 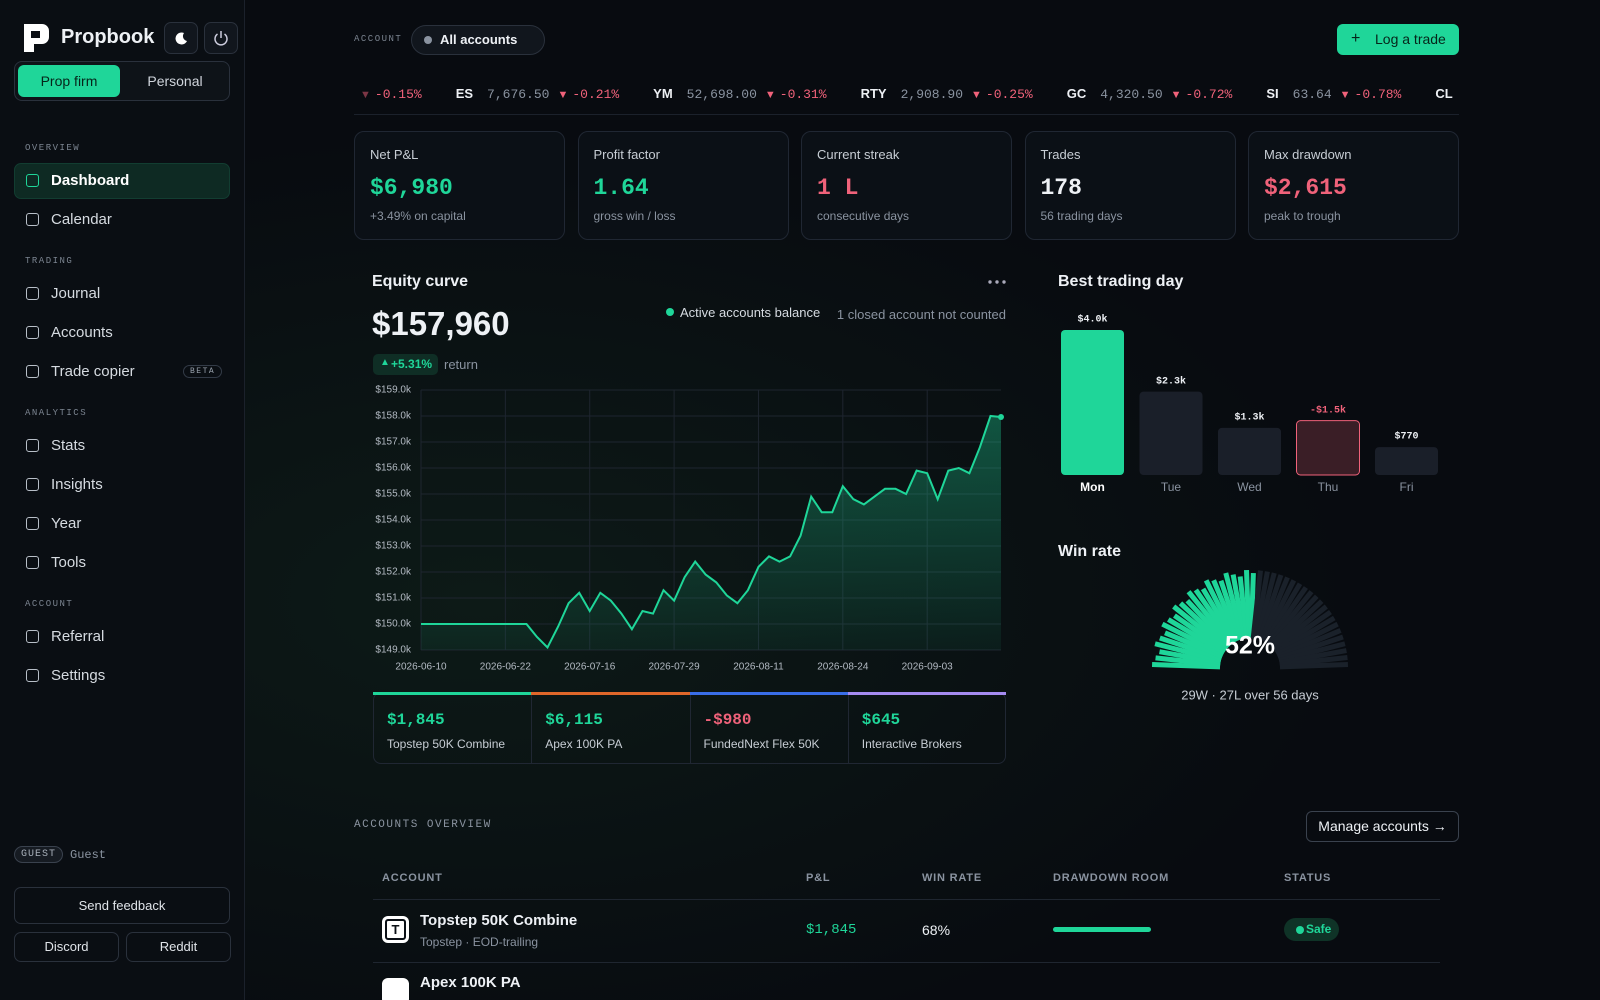 I want to click on nav-item: Insights, so click(x=77, y=484).